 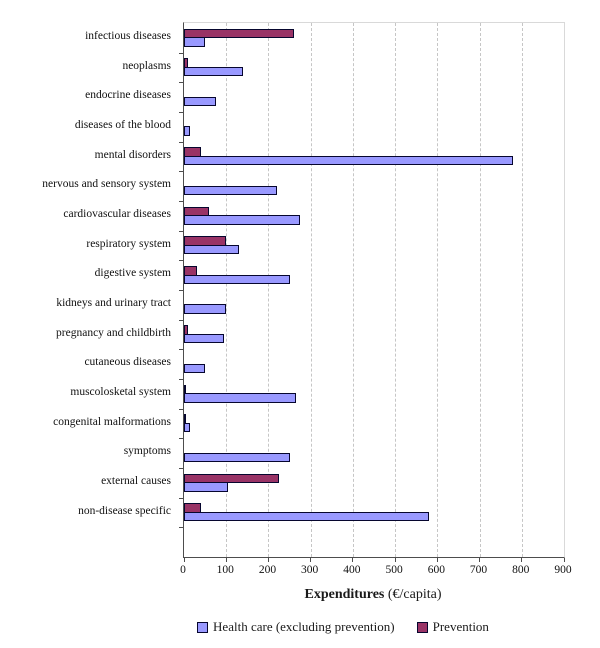 What do you see at coordinates (128, 243) in the screenshot?
I see `category-label: respiratory system` at bounding box center [128, 243].